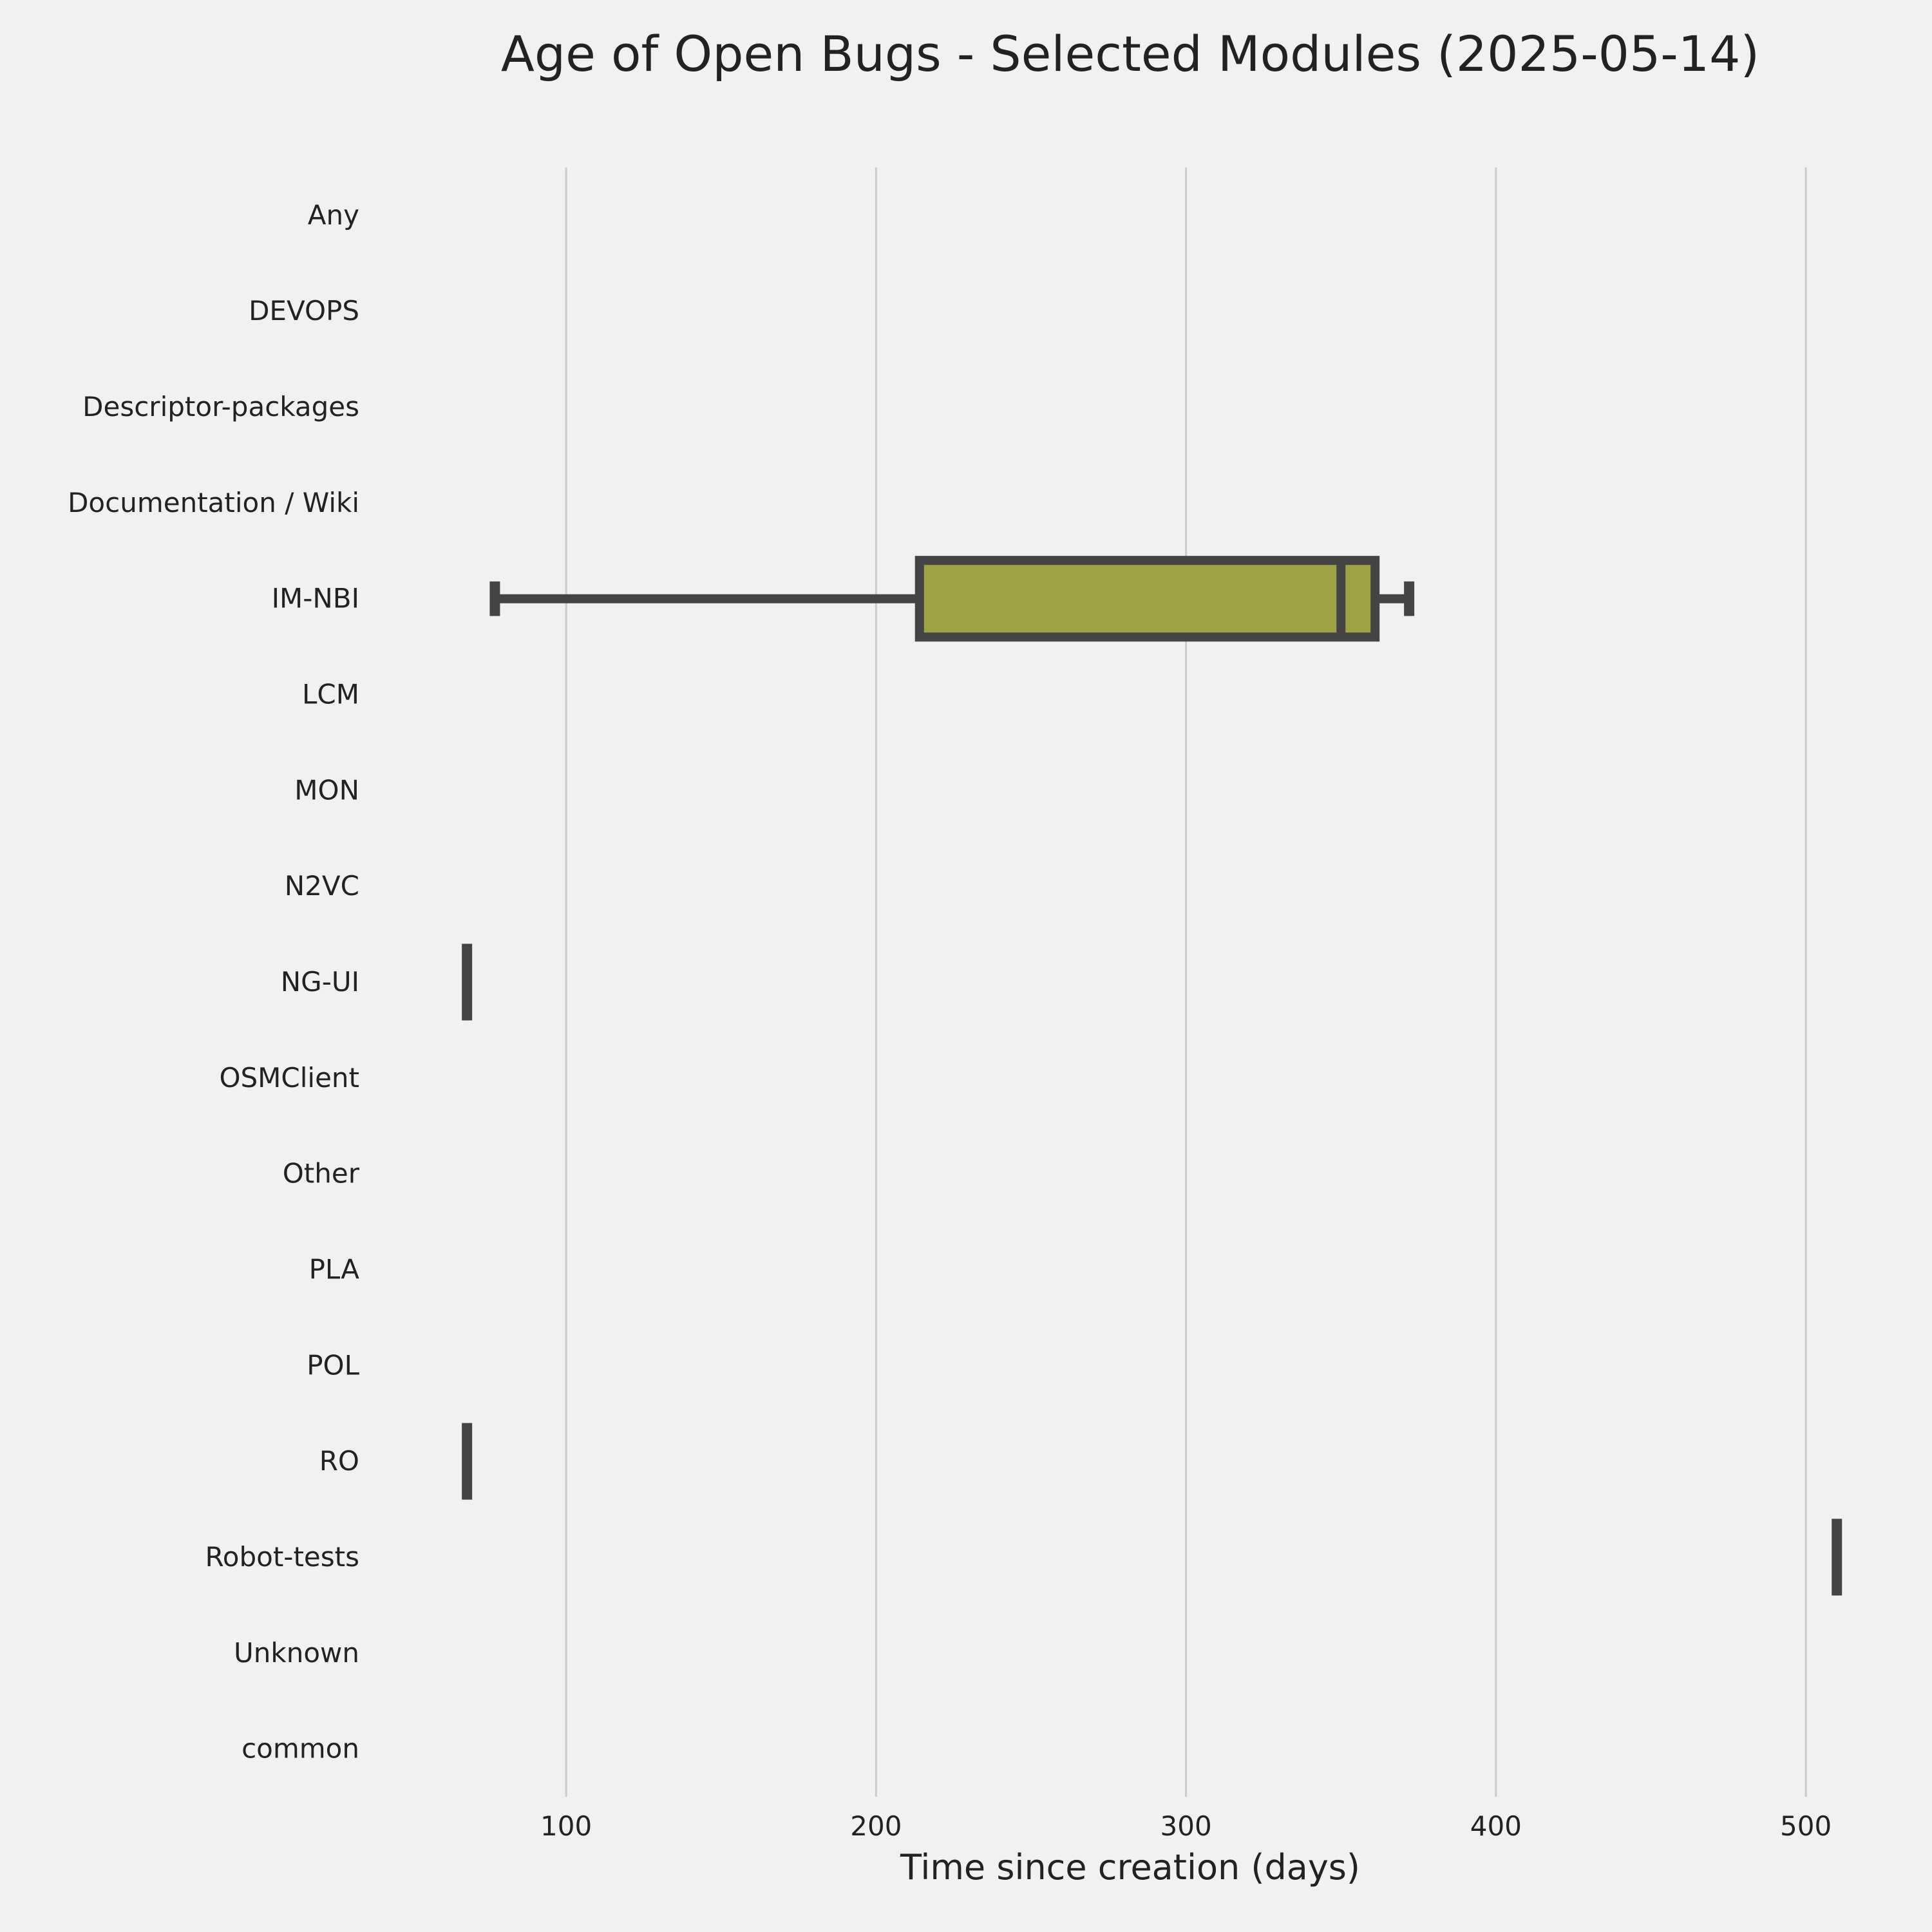 The height and width of the screenshot is (1932, 1932). I want to click on box-iqr, so click(1147, 599).